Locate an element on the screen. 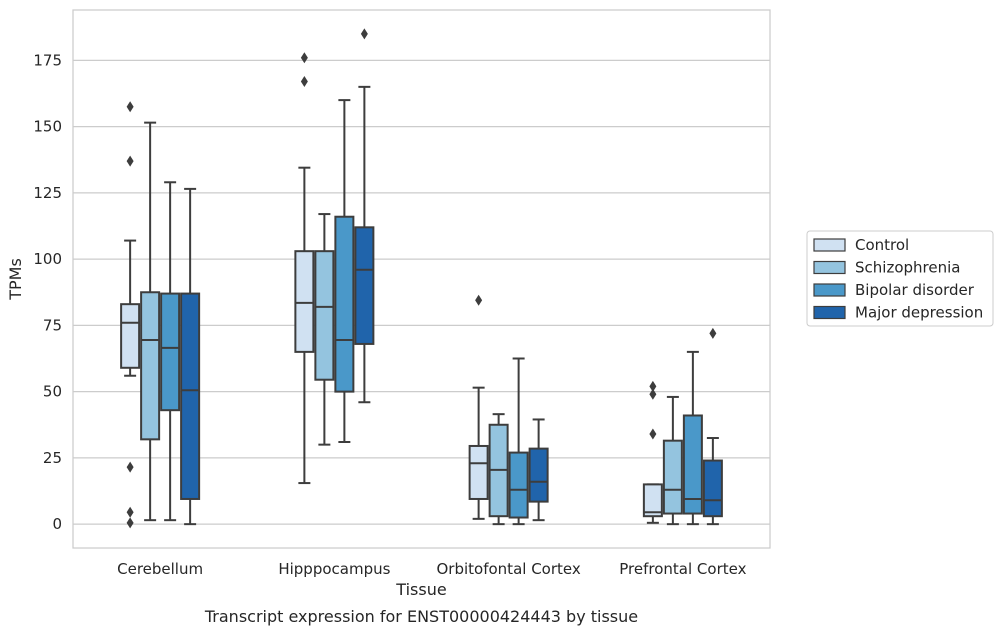 This screenshot has width=1002, height=634. y-axis-label: TPMs is located at coordinates (15, 279).